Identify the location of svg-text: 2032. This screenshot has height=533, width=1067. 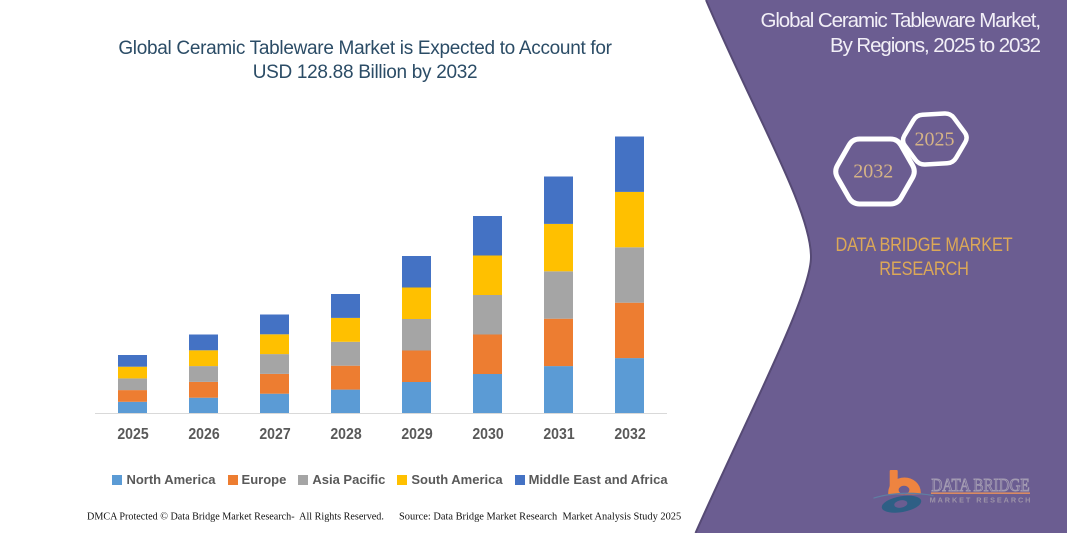
(873, 171).